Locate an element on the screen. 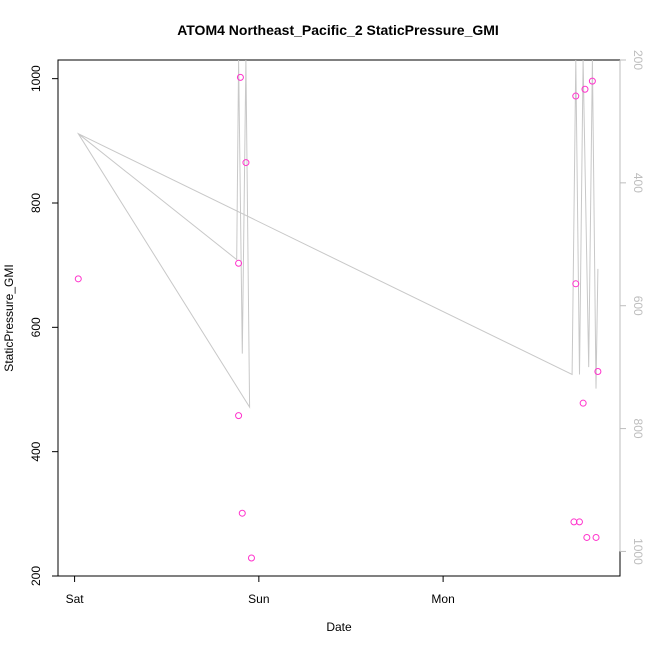  x-tick-label: Mon is located at coordinates (442, 599).